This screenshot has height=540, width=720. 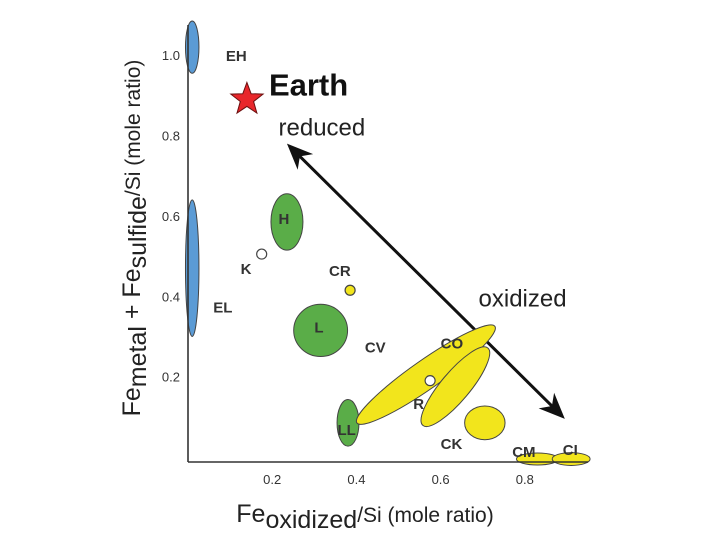 What do you see at coordinates (356, 479) in the screenshot?
I see `x-tick-label: 0.4` at bounding box center [356, 479].